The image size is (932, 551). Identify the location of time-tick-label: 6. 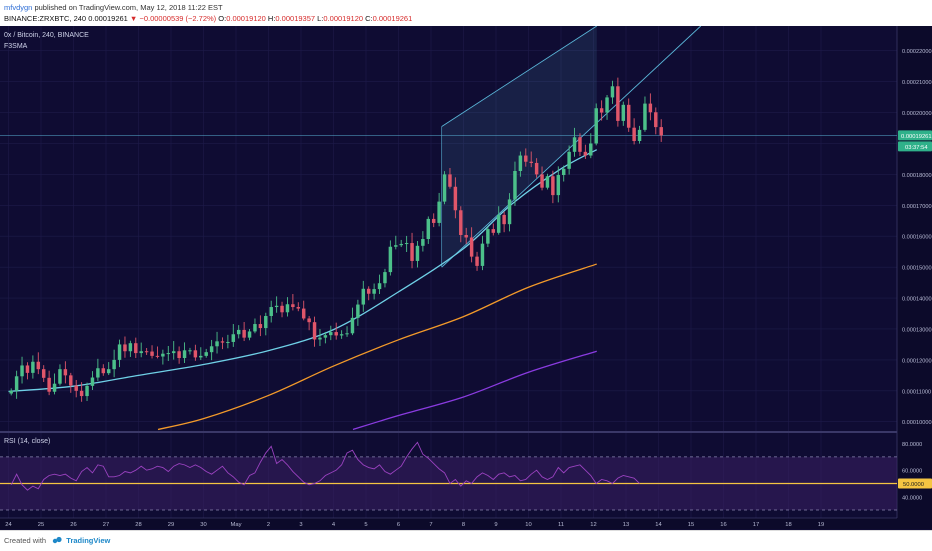
(398, 525).